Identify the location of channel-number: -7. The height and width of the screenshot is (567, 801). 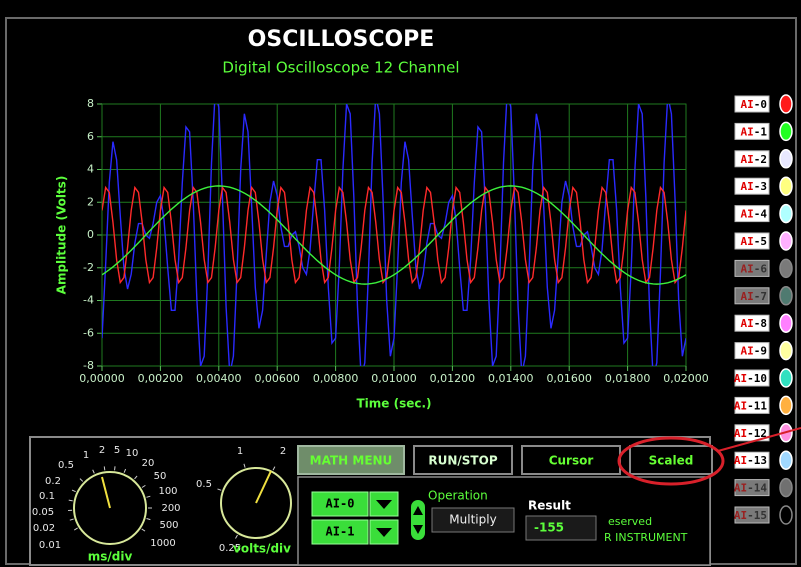
(760, 296).